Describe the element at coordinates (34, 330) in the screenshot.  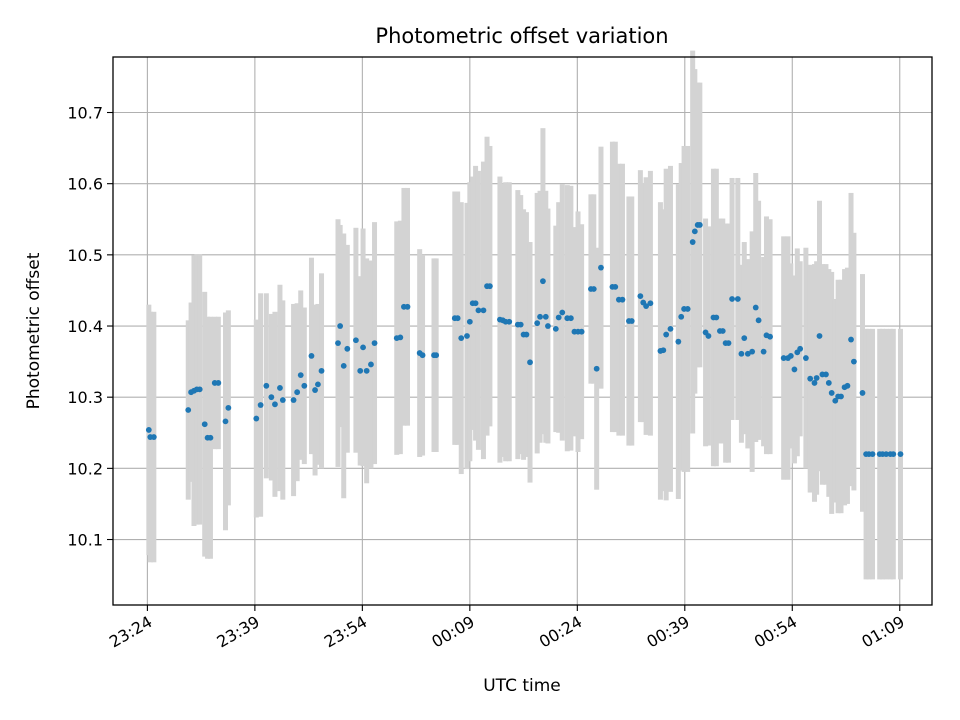
I see `y-axis-label: Photometric offset` at that location.